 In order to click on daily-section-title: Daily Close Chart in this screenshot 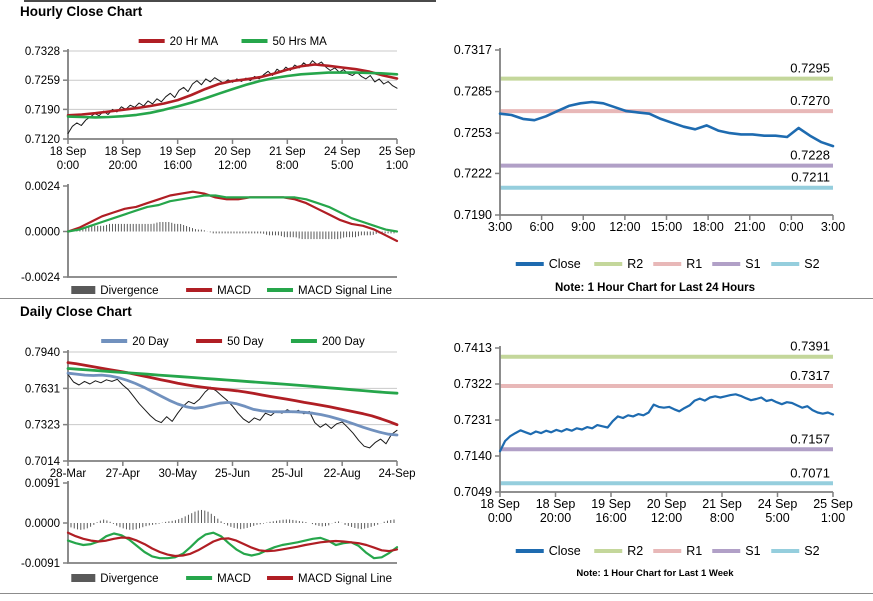, I will do `click(76, 311)`.